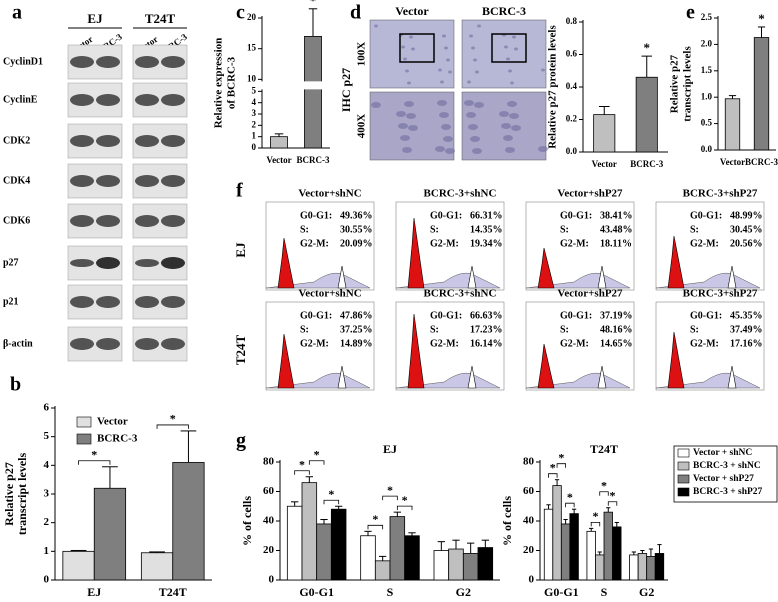 The height and width of the screenshot is (602, 778). I want to click on column-label: Vector, so click(412, 11).